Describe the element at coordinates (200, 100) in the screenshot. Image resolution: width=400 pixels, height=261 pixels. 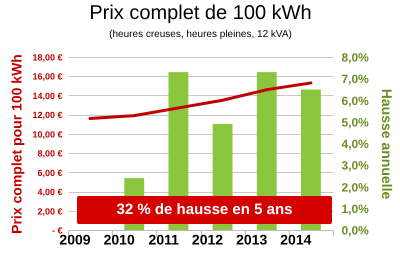
I see `line-series` at that location.